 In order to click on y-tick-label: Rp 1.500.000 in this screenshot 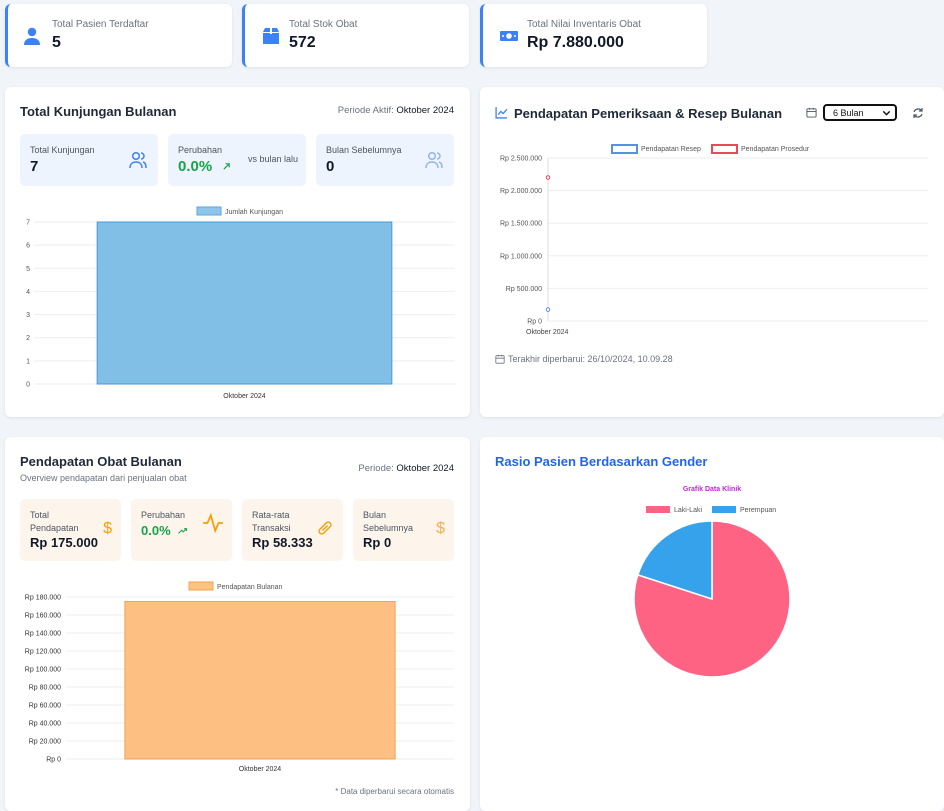, I will do `click(521, 224)`.